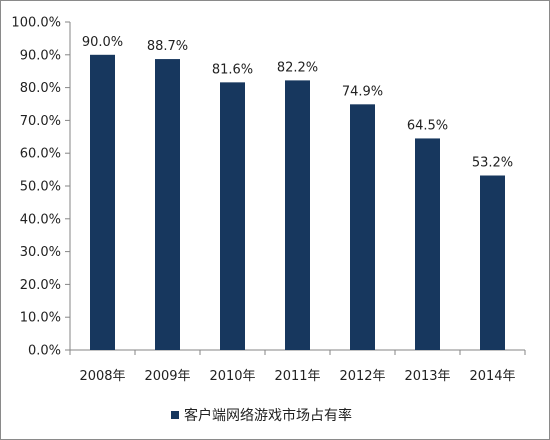 This screenshot has width=550, height=440. What do you see at coordinates (297, 367) in the screenshot?
I see `x-axis-categories: 2008年 2009年 2010年 2011年 2012年 2013年 2014年` at bounding box center [297, 367].